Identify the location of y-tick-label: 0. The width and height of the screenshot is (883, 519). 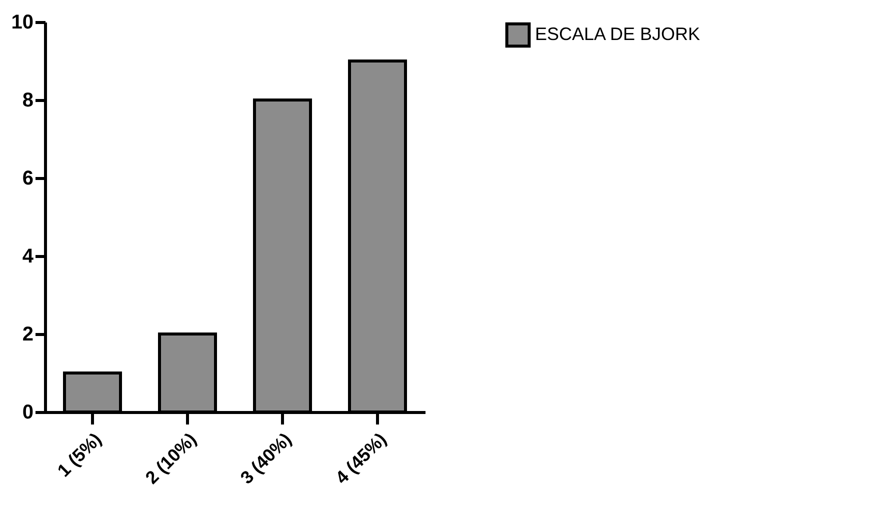
(28, 413).